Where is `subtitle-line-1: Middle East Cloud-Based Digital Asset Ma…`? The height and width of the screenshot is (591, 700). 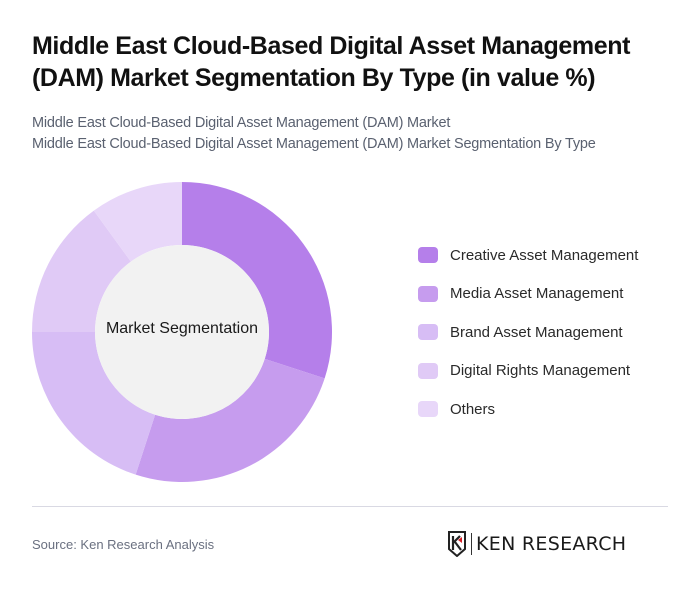
subtitle-line-1: Middle East Cloud-Based Digital Asset Ma… is located at coordinates (241, 123).